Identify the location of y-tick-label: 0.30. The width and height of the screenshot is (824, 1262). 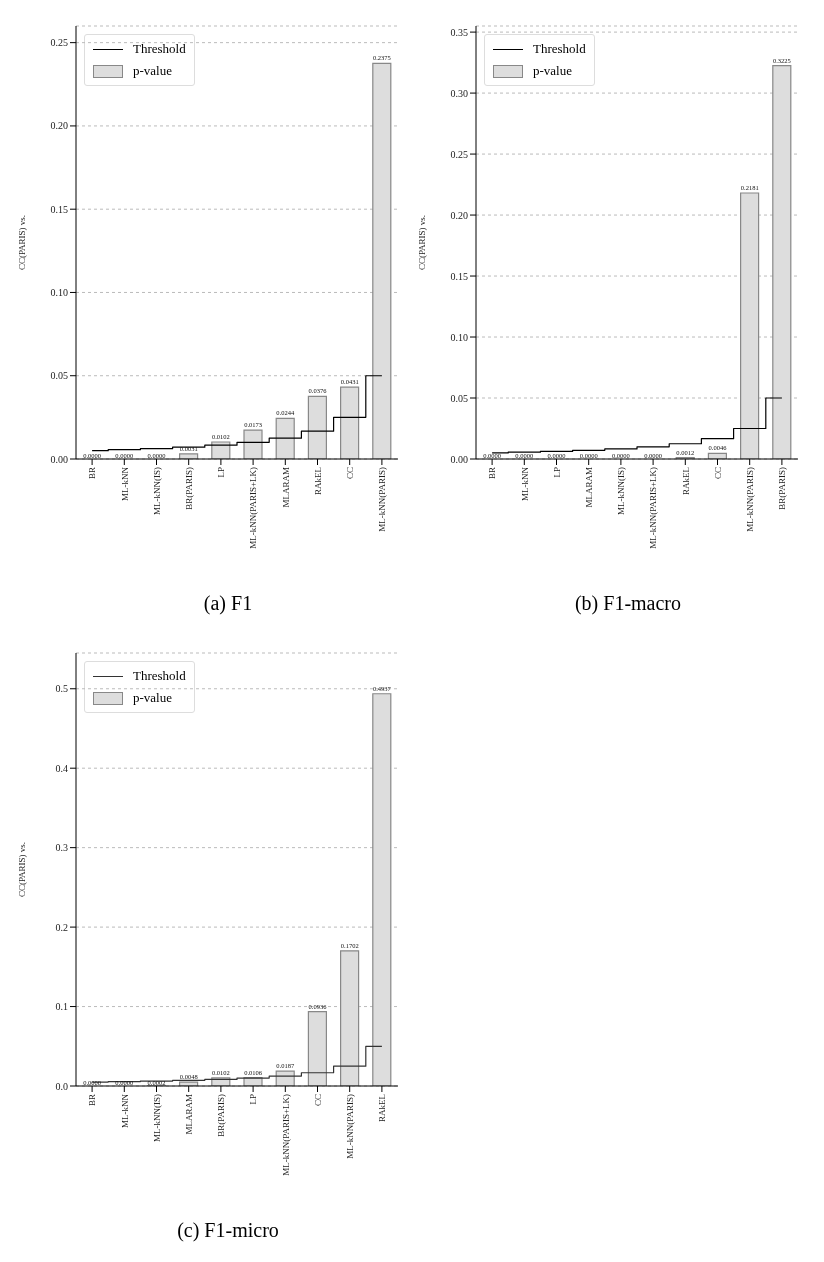
(459, 93).